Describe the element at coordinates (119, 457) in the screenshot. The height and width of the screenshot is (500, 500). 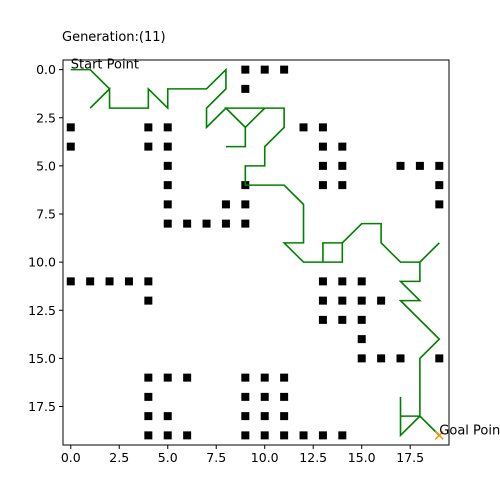
I see `x-tick-label: 2.5` at that location.